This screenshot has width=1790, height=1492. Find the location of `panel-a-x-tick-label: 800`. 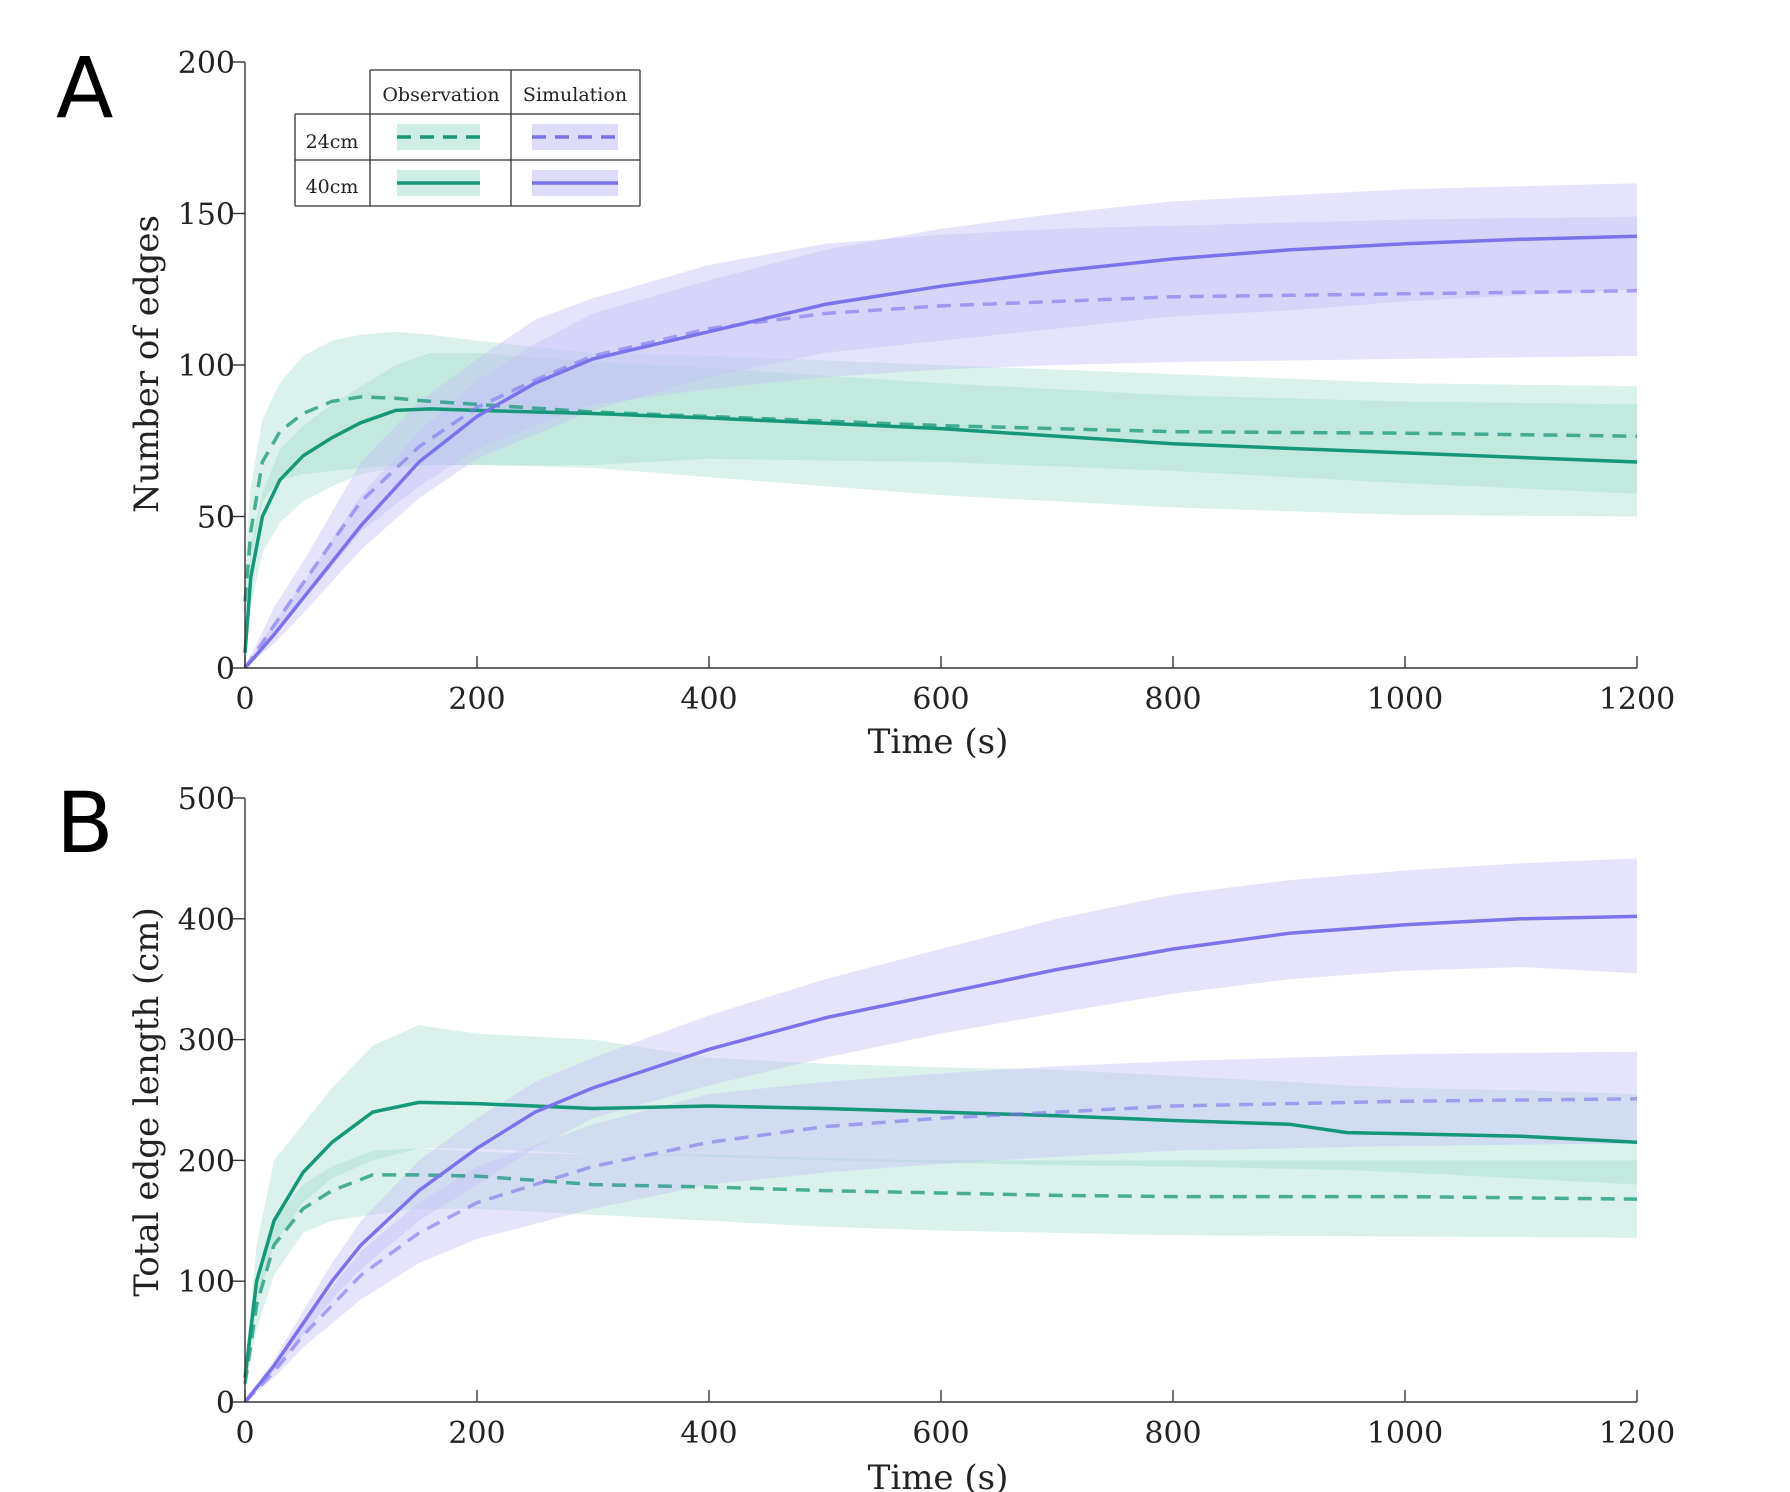

panel-a-x-tick-label: 800 is located at coordinates (1172, 699).